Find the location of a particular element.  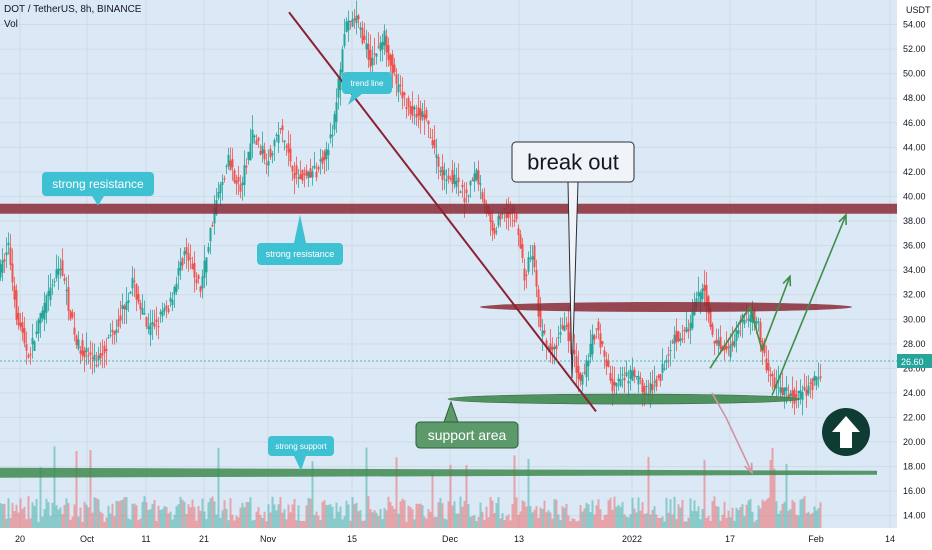

up-arrow-glyph is located at coordinates (846, 432).